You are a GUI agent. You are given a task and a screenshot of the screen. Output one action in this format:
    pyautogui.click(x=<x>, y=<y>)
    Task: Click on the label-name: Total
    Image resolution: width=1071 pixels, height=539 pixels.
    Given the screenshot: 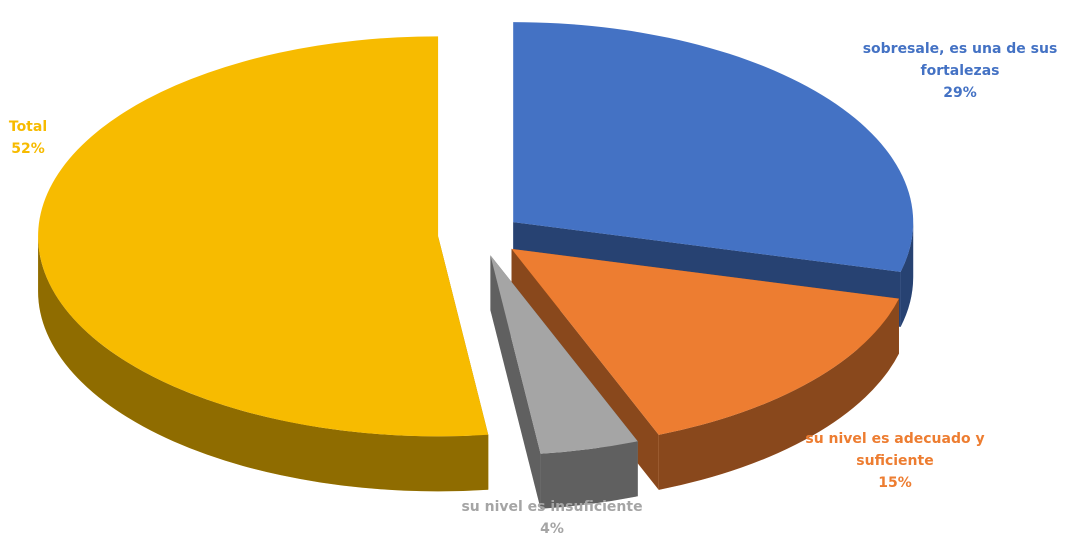 What is the action you would take?
    pyautogui.click(x=28, y=127)
    